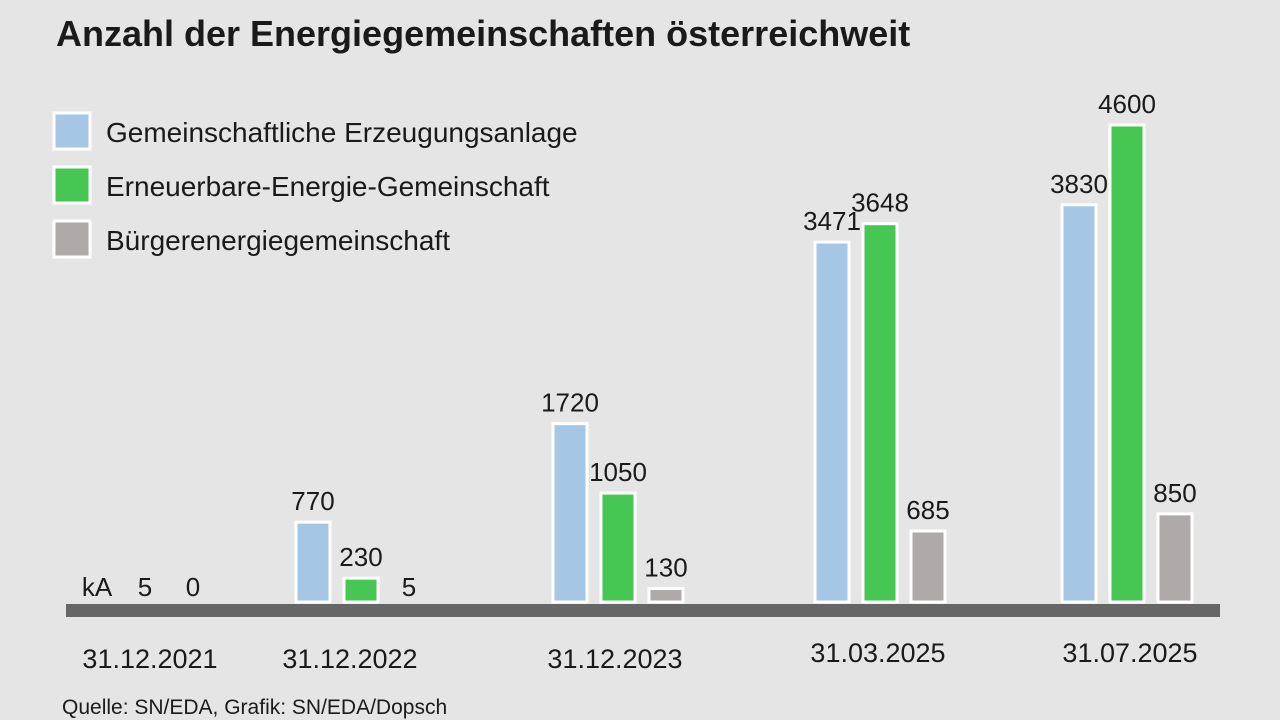 The image size is (1280, 720). I want to click on legend-label-0: Gemeinschaftliche Erzeugungsanlage, so click(342, 132).